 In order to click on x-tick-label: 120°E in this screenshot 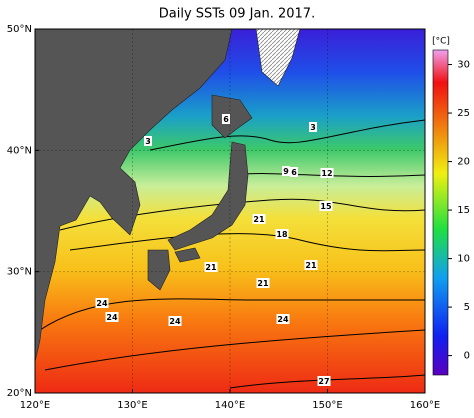, I will do `click(35, 405)`.